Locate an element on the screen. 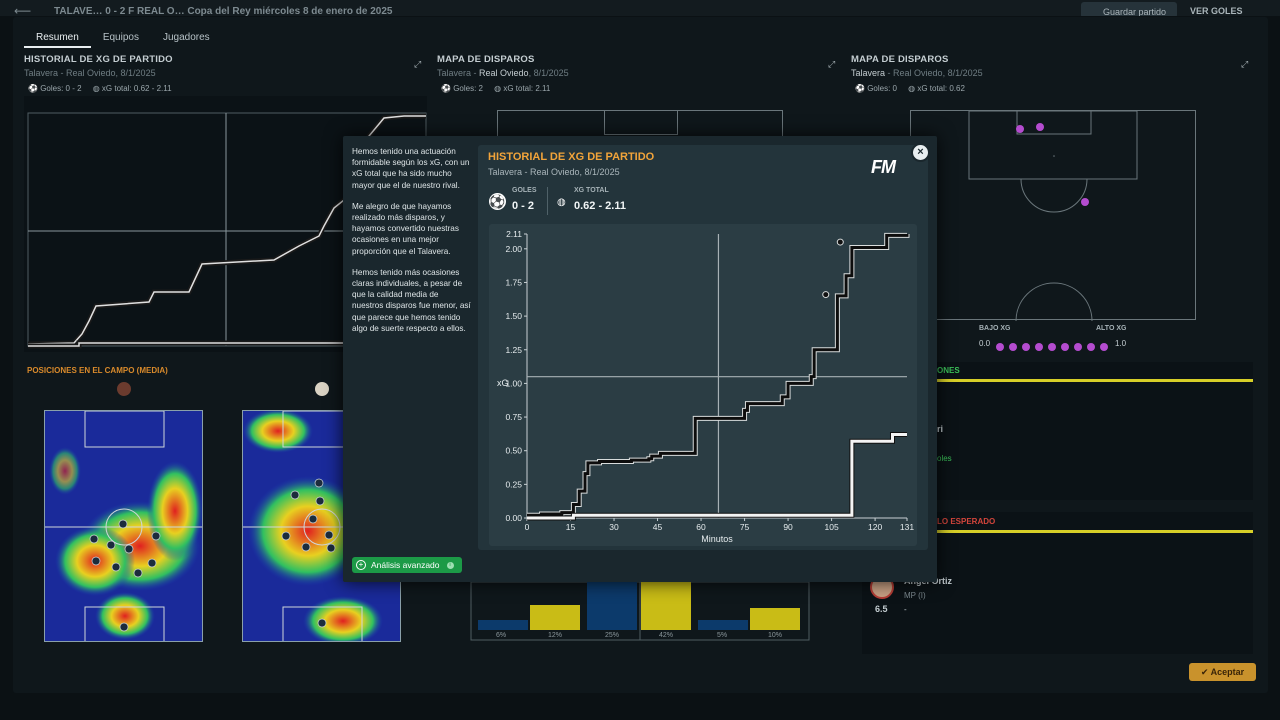 The width and height of the screenshot is (1280, 720). shot-map-1-subtitle: Talavera - Real Oviedo, 8/1/2025 is located at coordinates (503, 73).